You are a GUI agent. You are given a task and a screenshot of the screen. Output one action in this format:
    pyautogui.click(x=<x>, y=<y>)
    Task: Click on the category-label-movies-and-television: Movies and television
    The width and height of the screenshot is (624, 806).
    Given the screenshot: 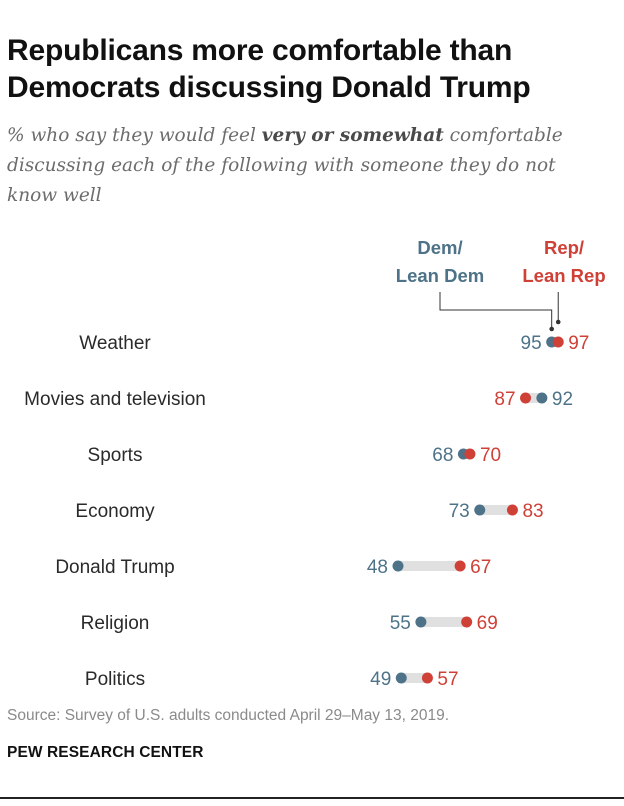 What is the action you would take?
    pyautogui.click(x=115, y=399)
    